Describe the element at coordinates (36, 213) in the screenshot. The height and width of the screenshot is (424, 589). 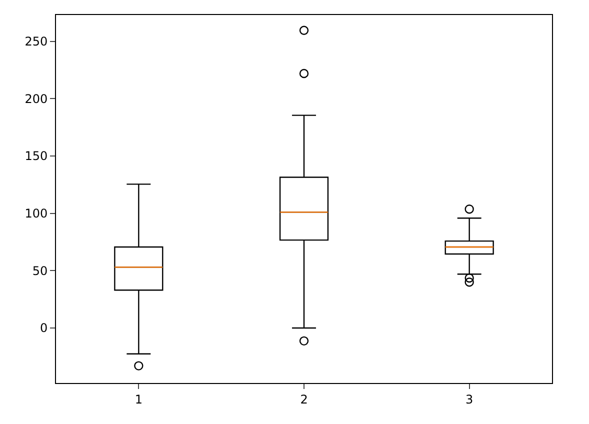
I see `y-tick-label: 100` at that location.